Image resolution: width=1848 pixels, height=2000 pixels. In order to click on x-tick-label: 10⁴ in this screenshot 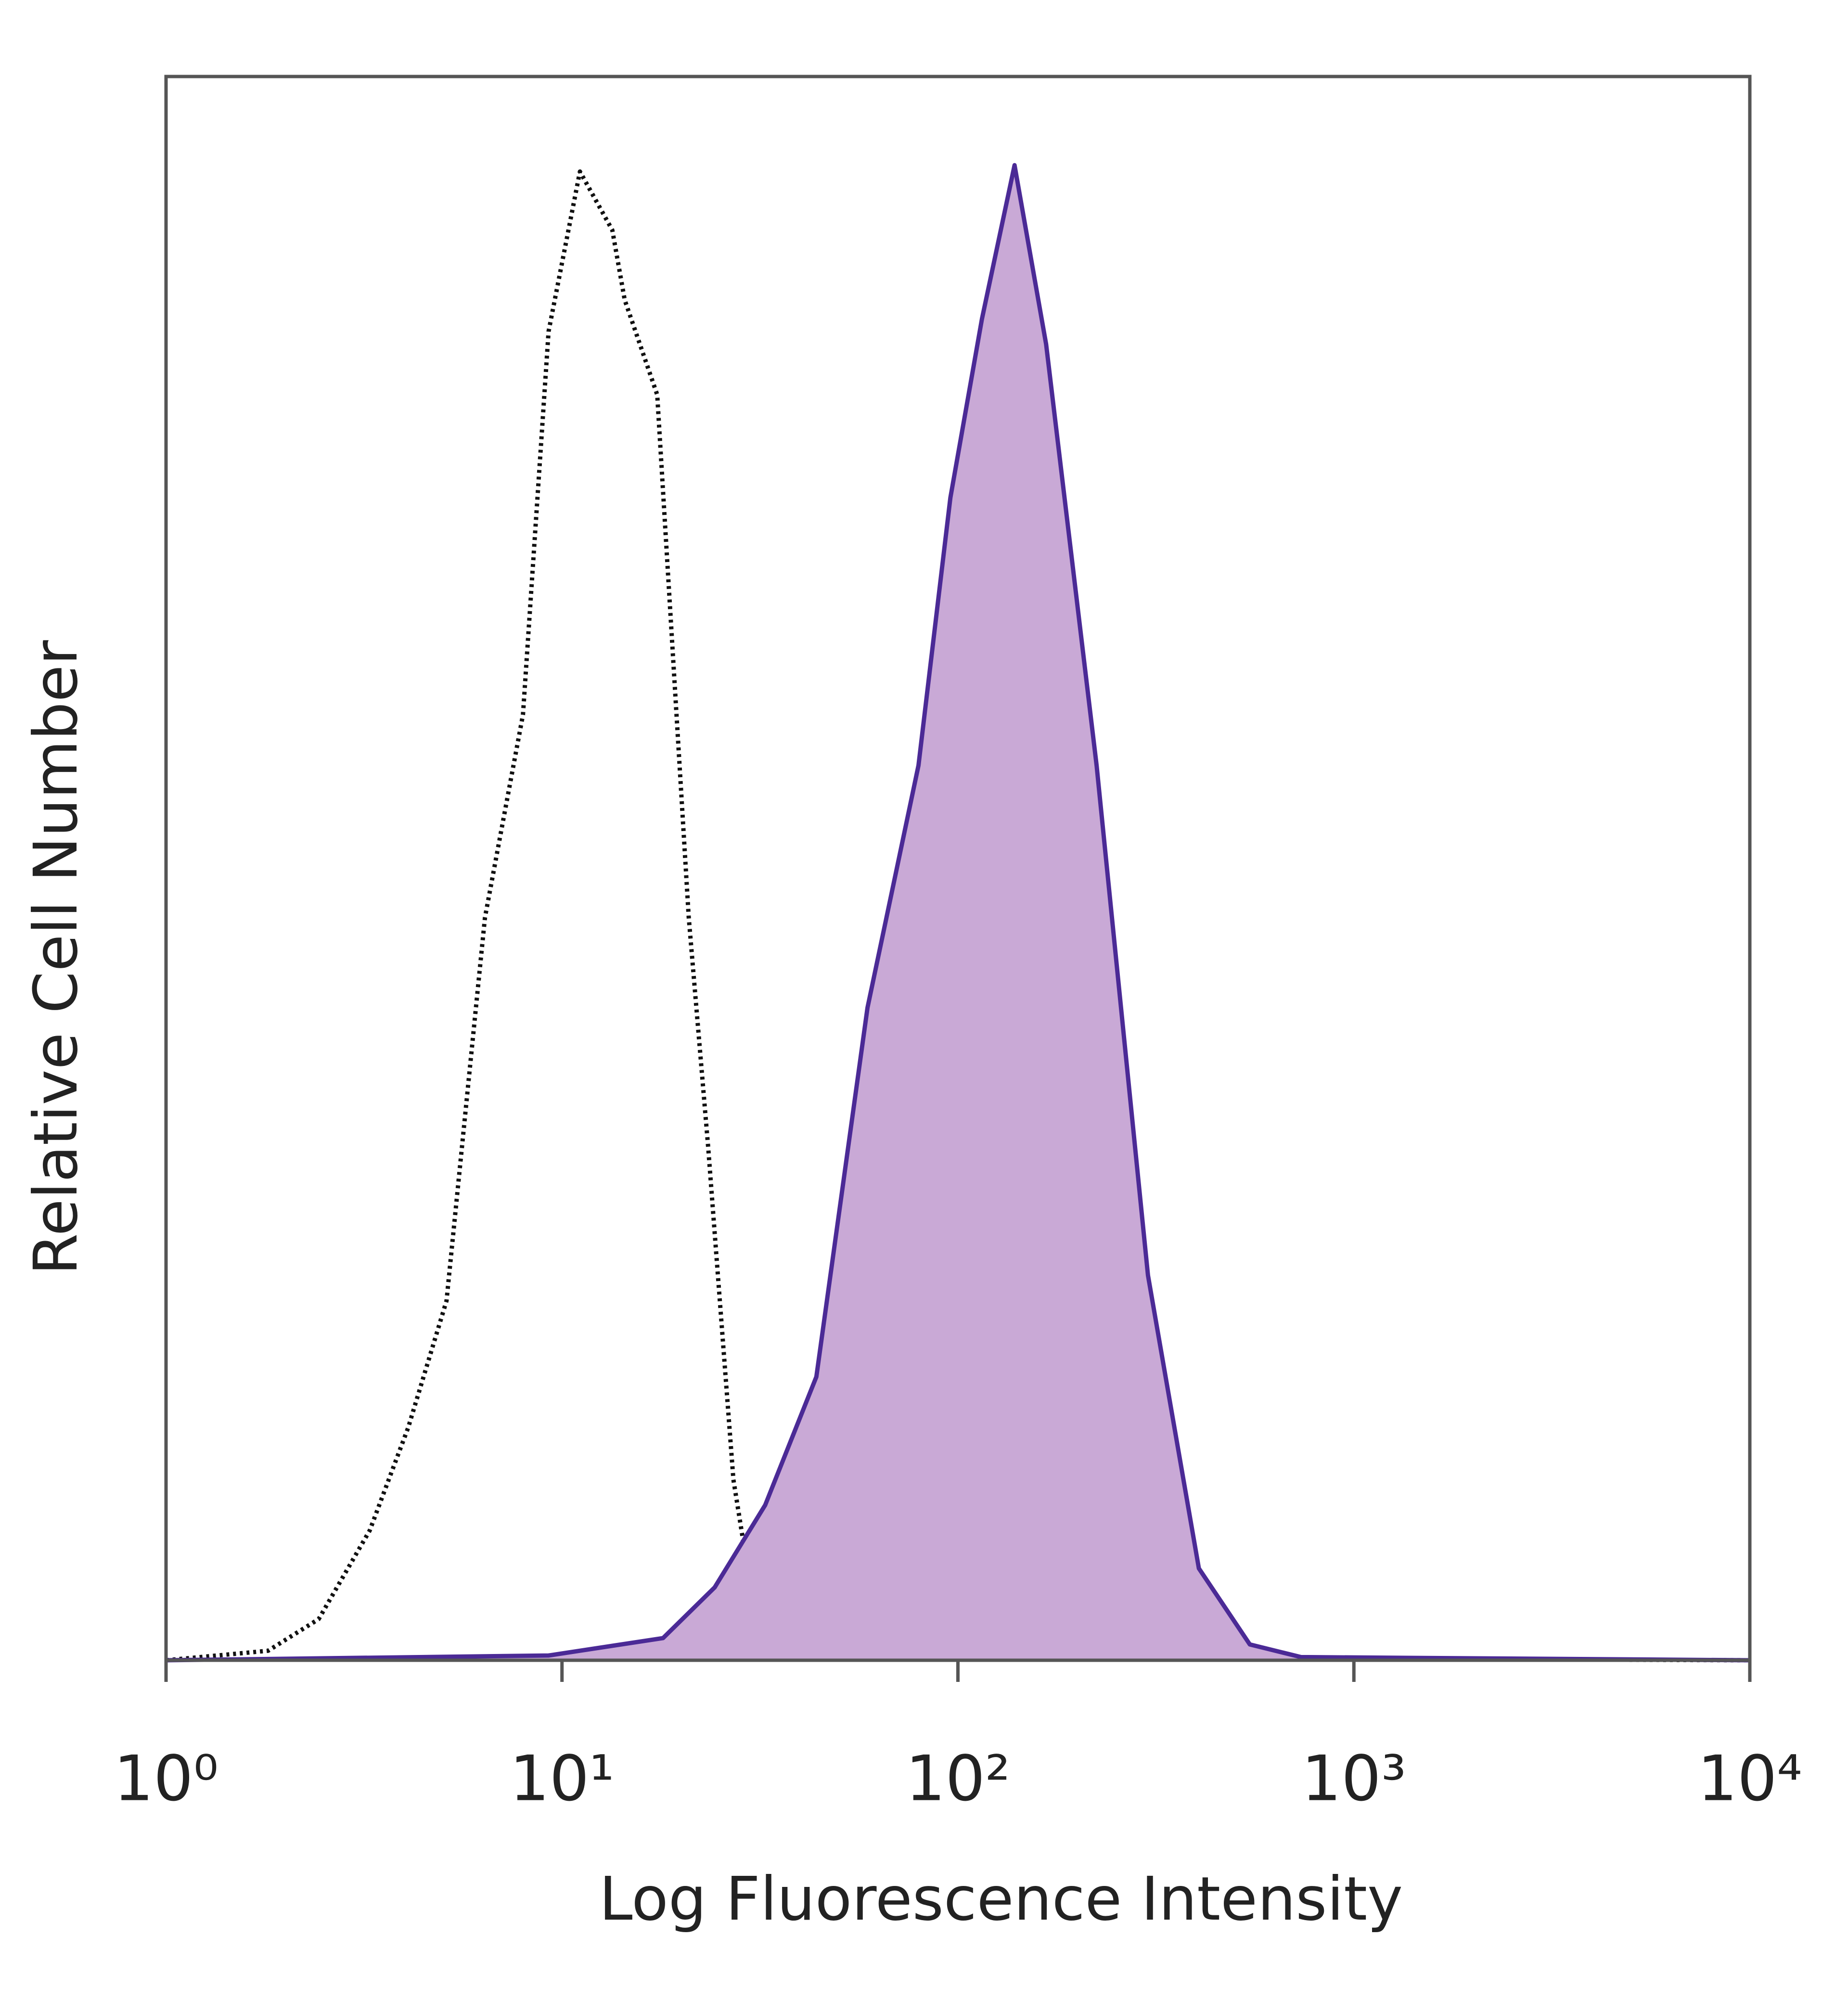, I will do `click(1749, 1778)`.